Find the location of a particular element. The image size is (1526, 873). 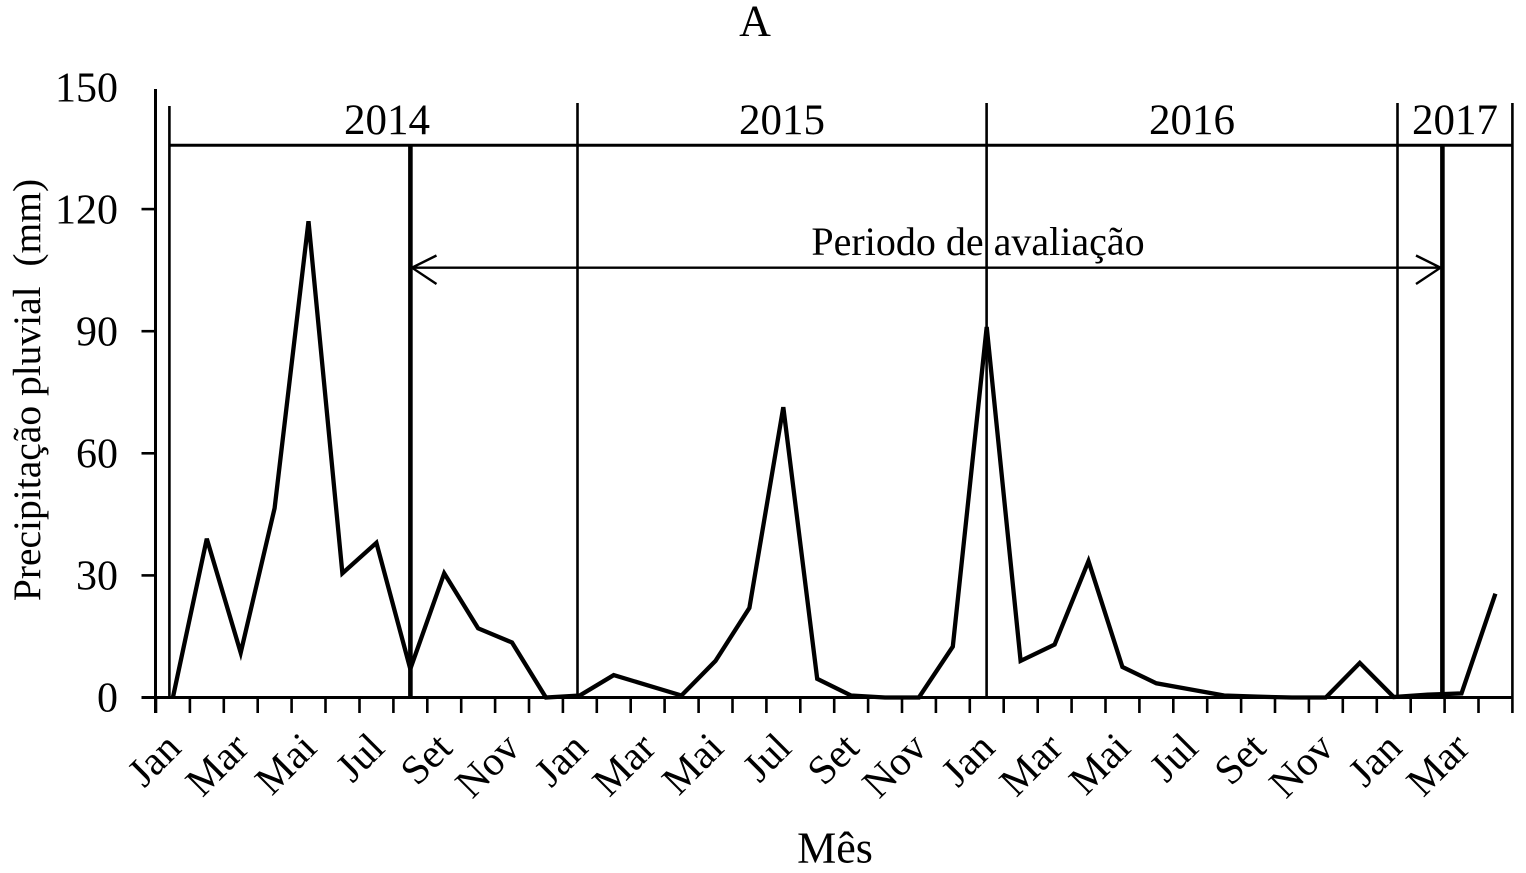

svg-text: 2016 is located at coordinates (1192, 120).